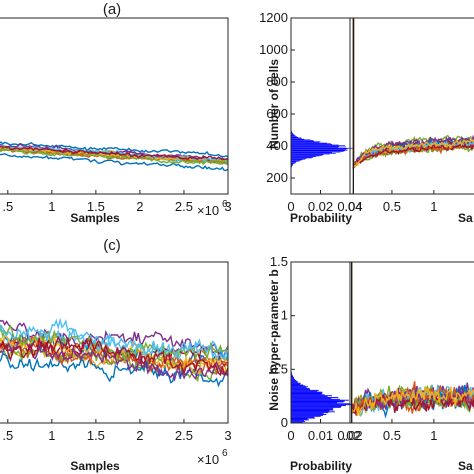  Describe the element at coordinates (352, 435) in the screenshot. I see `x-tick-label: .02` at that location.